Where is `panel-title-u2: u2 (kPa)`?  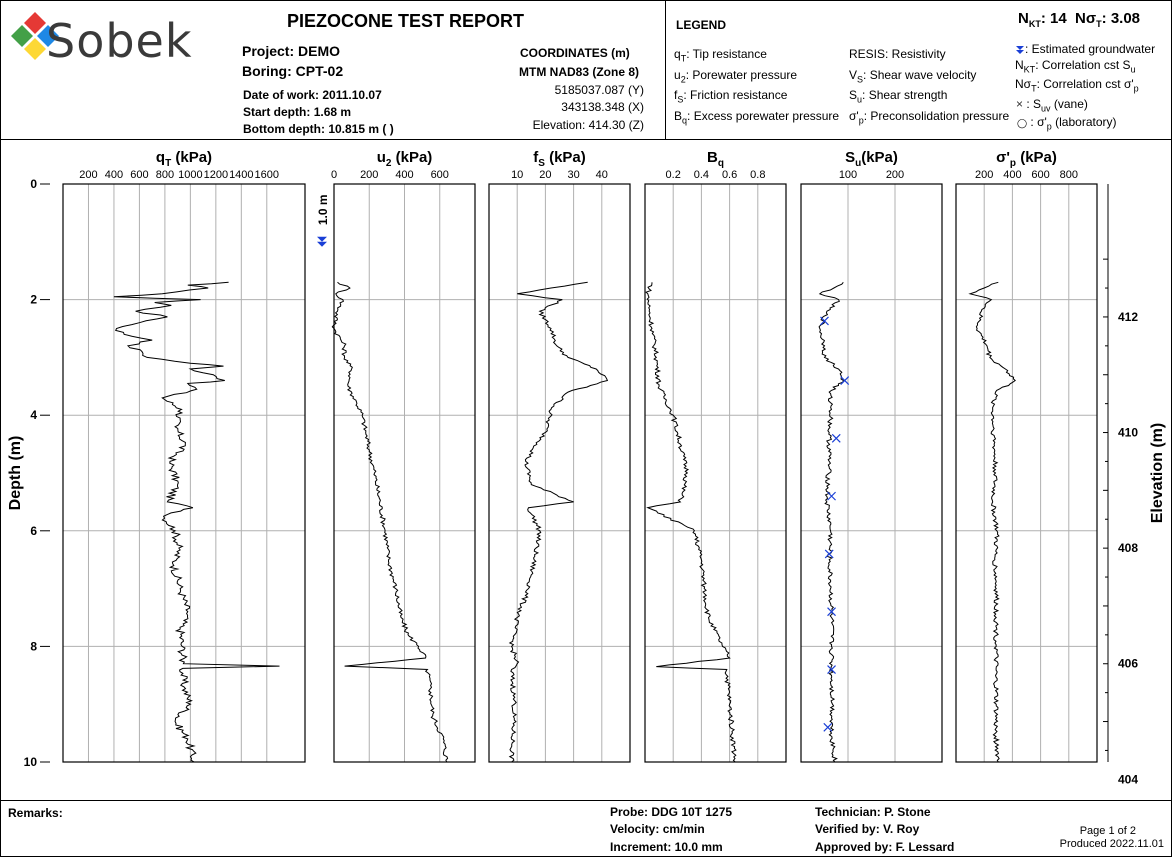 panel-title-u2: u2 (kPa) is located at coordinates (405, 159).